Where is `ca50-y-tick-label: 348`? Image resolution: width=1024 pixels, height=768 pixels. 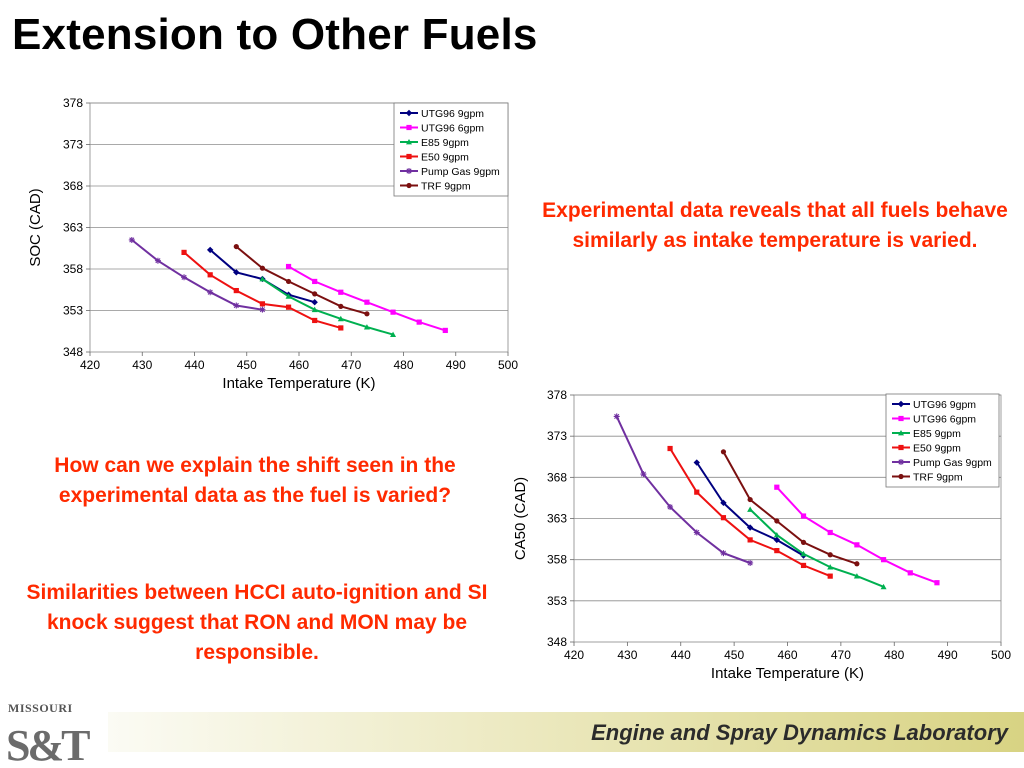
ca50-y-tick-label: 348 is located at coordinates (557, 642).